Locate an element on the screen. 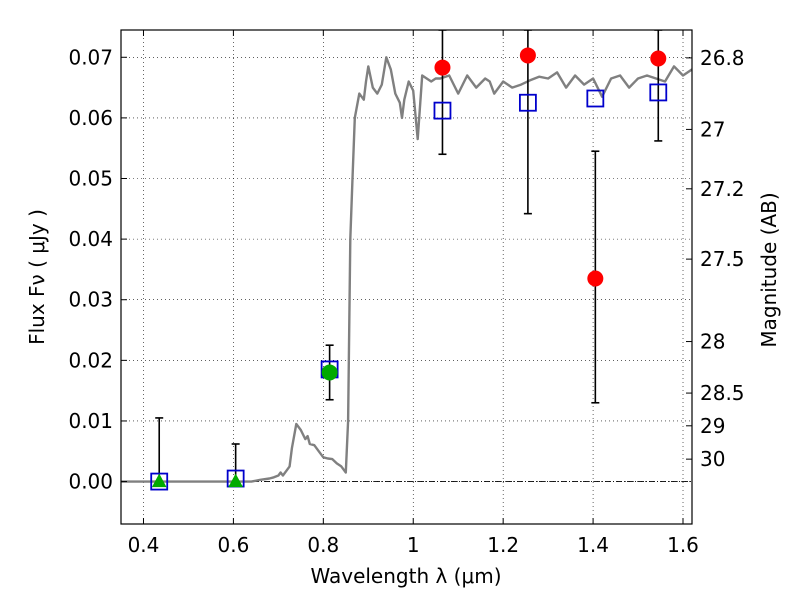  y-tick-label: 0.05 is located at coordinates (90, 179).